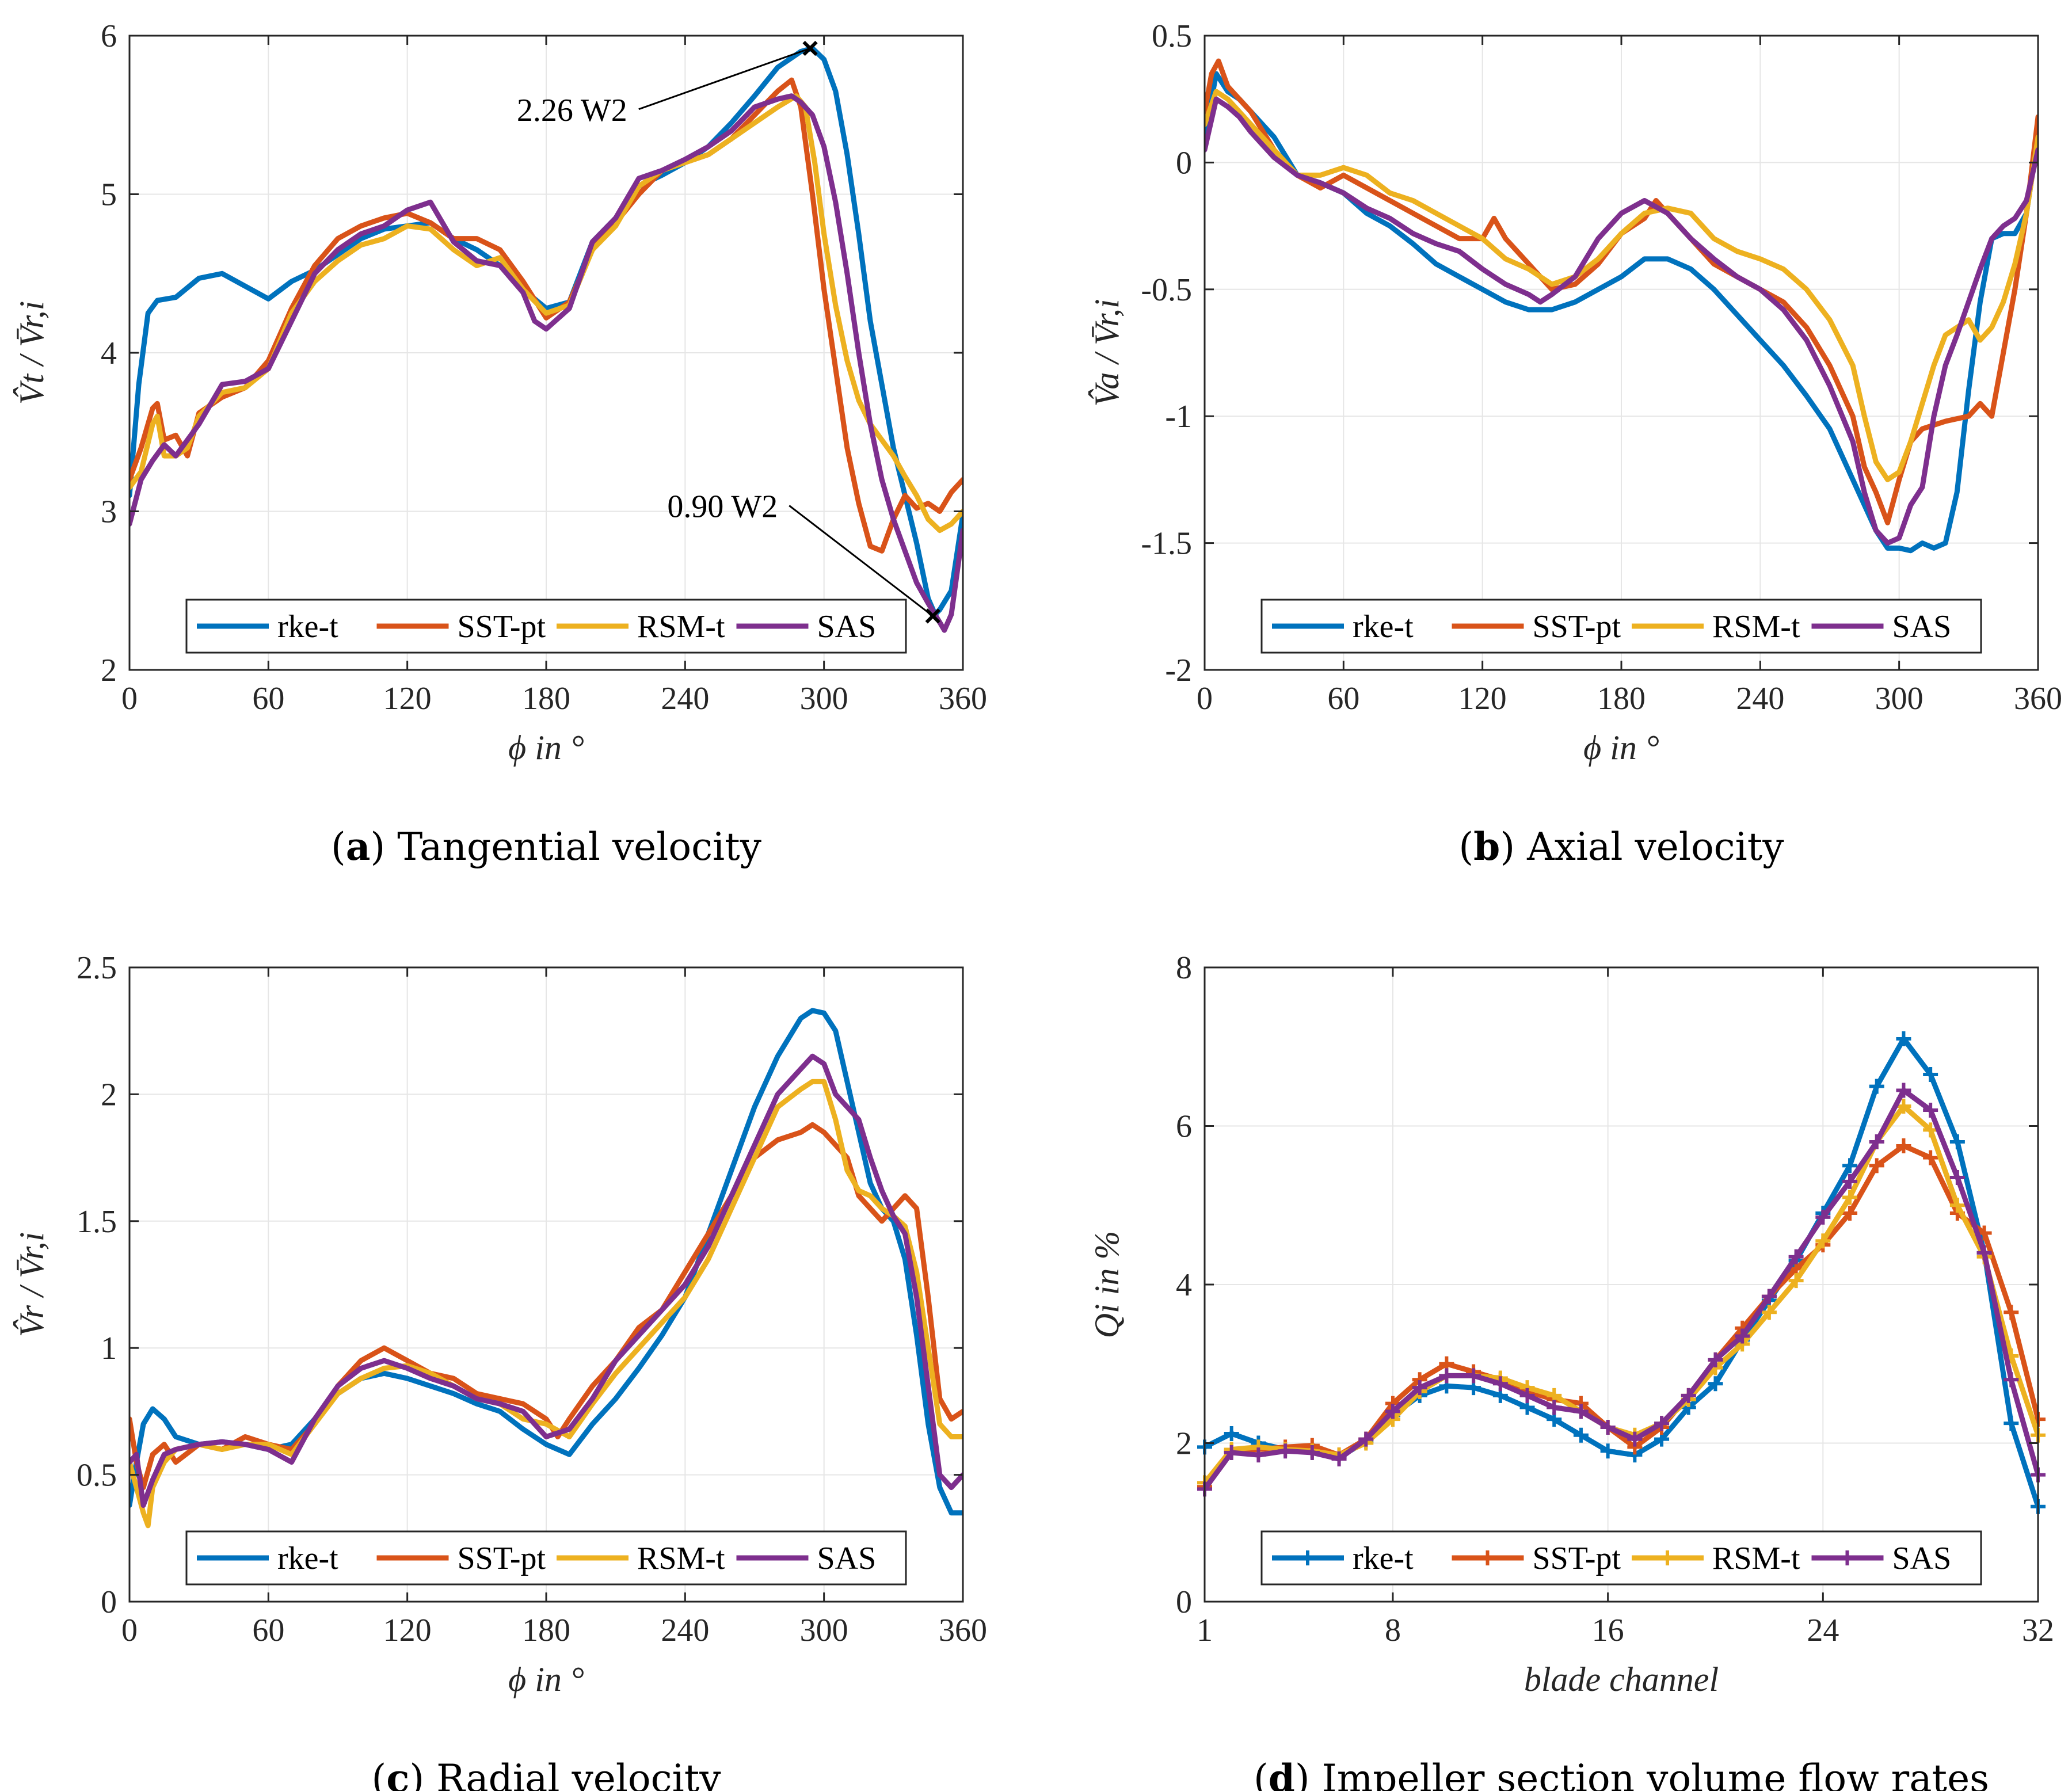 This screenshot has width=2072, height=1791. What do you see at coordinates (546, 1773) in the screenshot?
I see `figure-caption: (c) Radial velocity` at bounding box center [546, 1773].